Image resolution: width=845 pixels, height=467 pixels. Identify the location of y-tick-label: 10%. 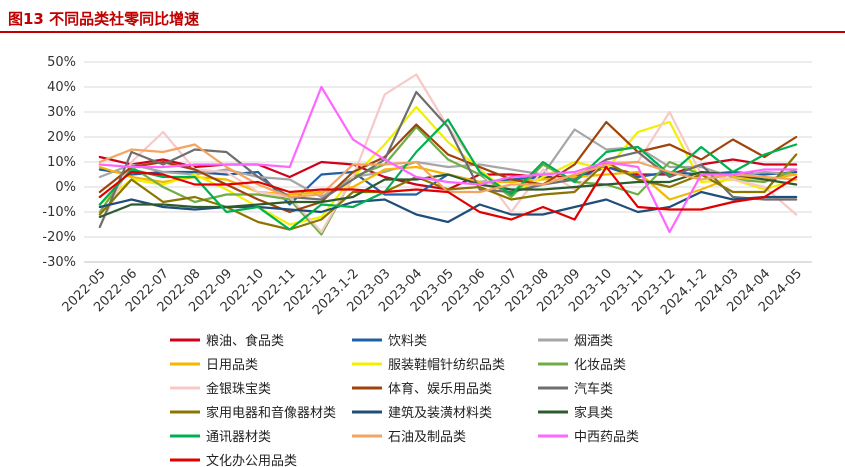
(61, 162).